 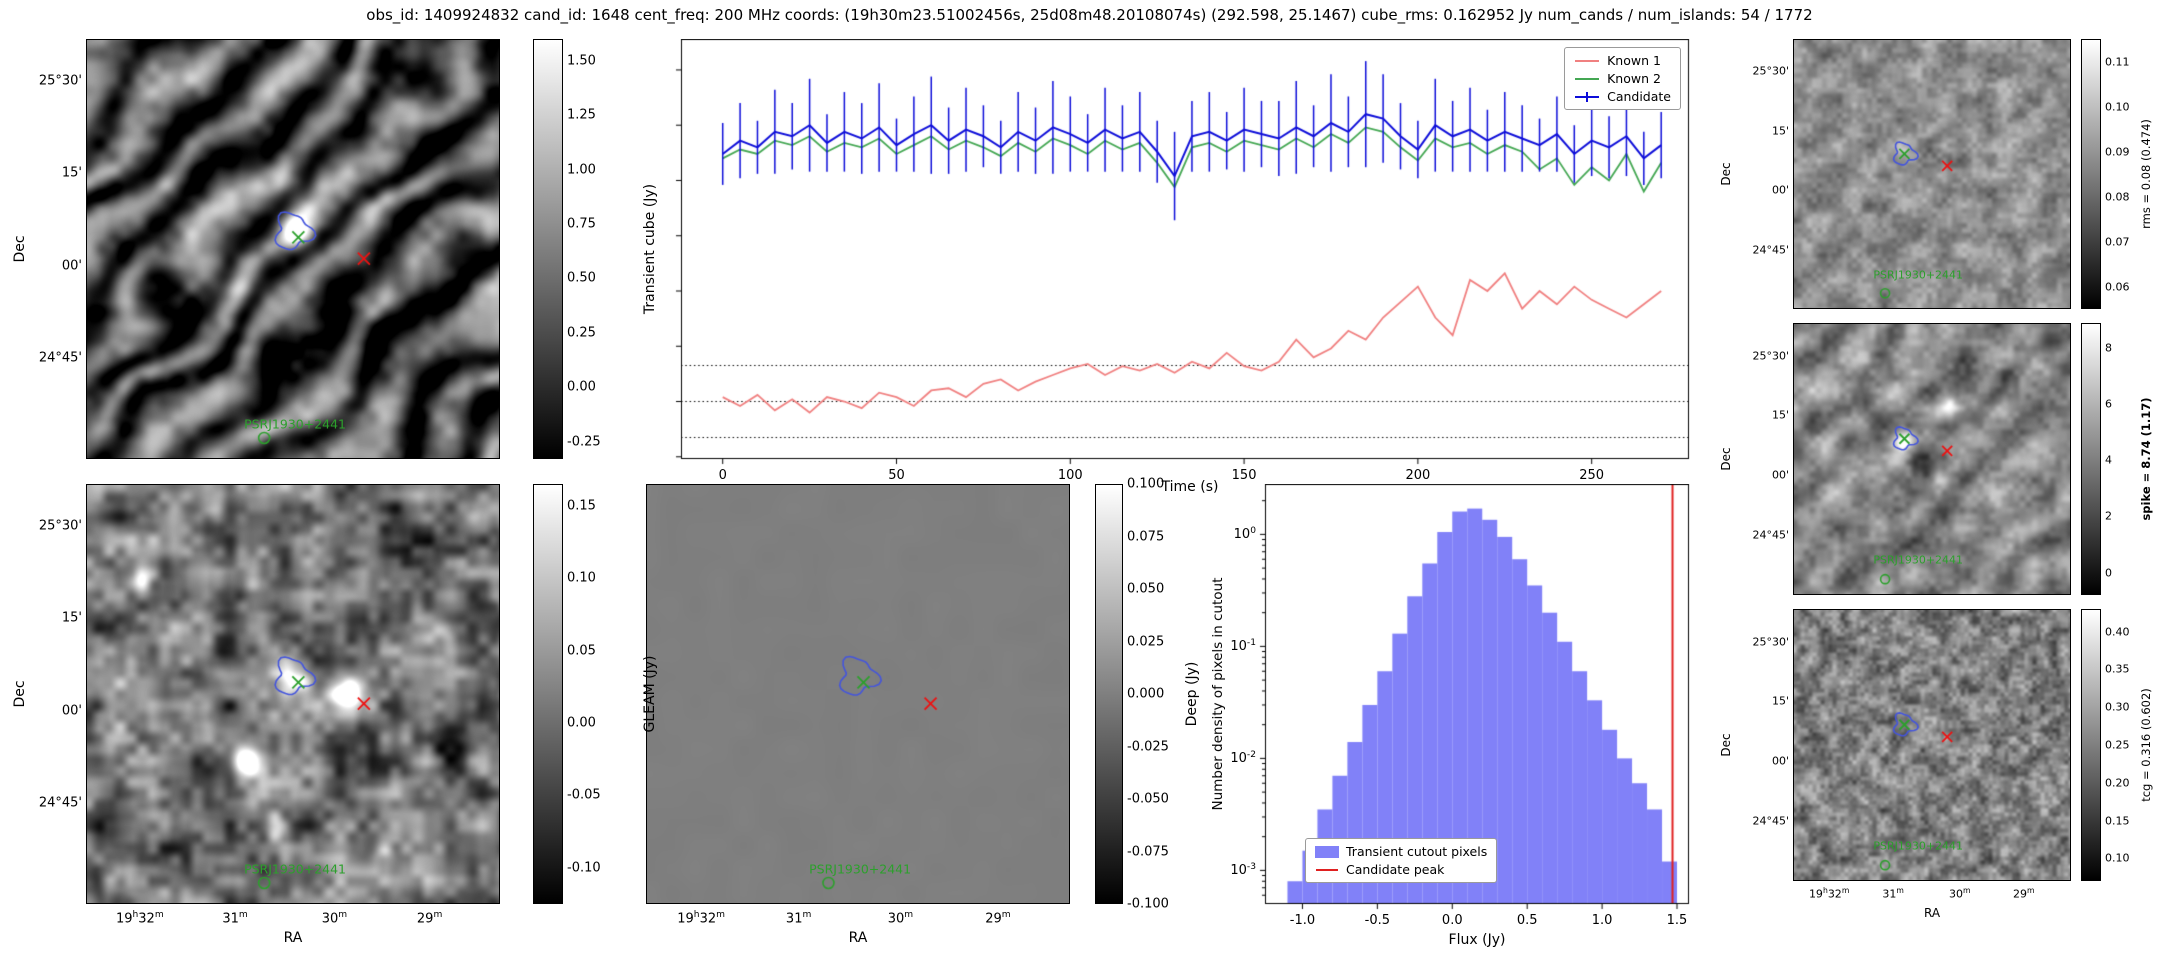 I want to click on legend-item-known1: Known 1, so click(x=1622, y=60).